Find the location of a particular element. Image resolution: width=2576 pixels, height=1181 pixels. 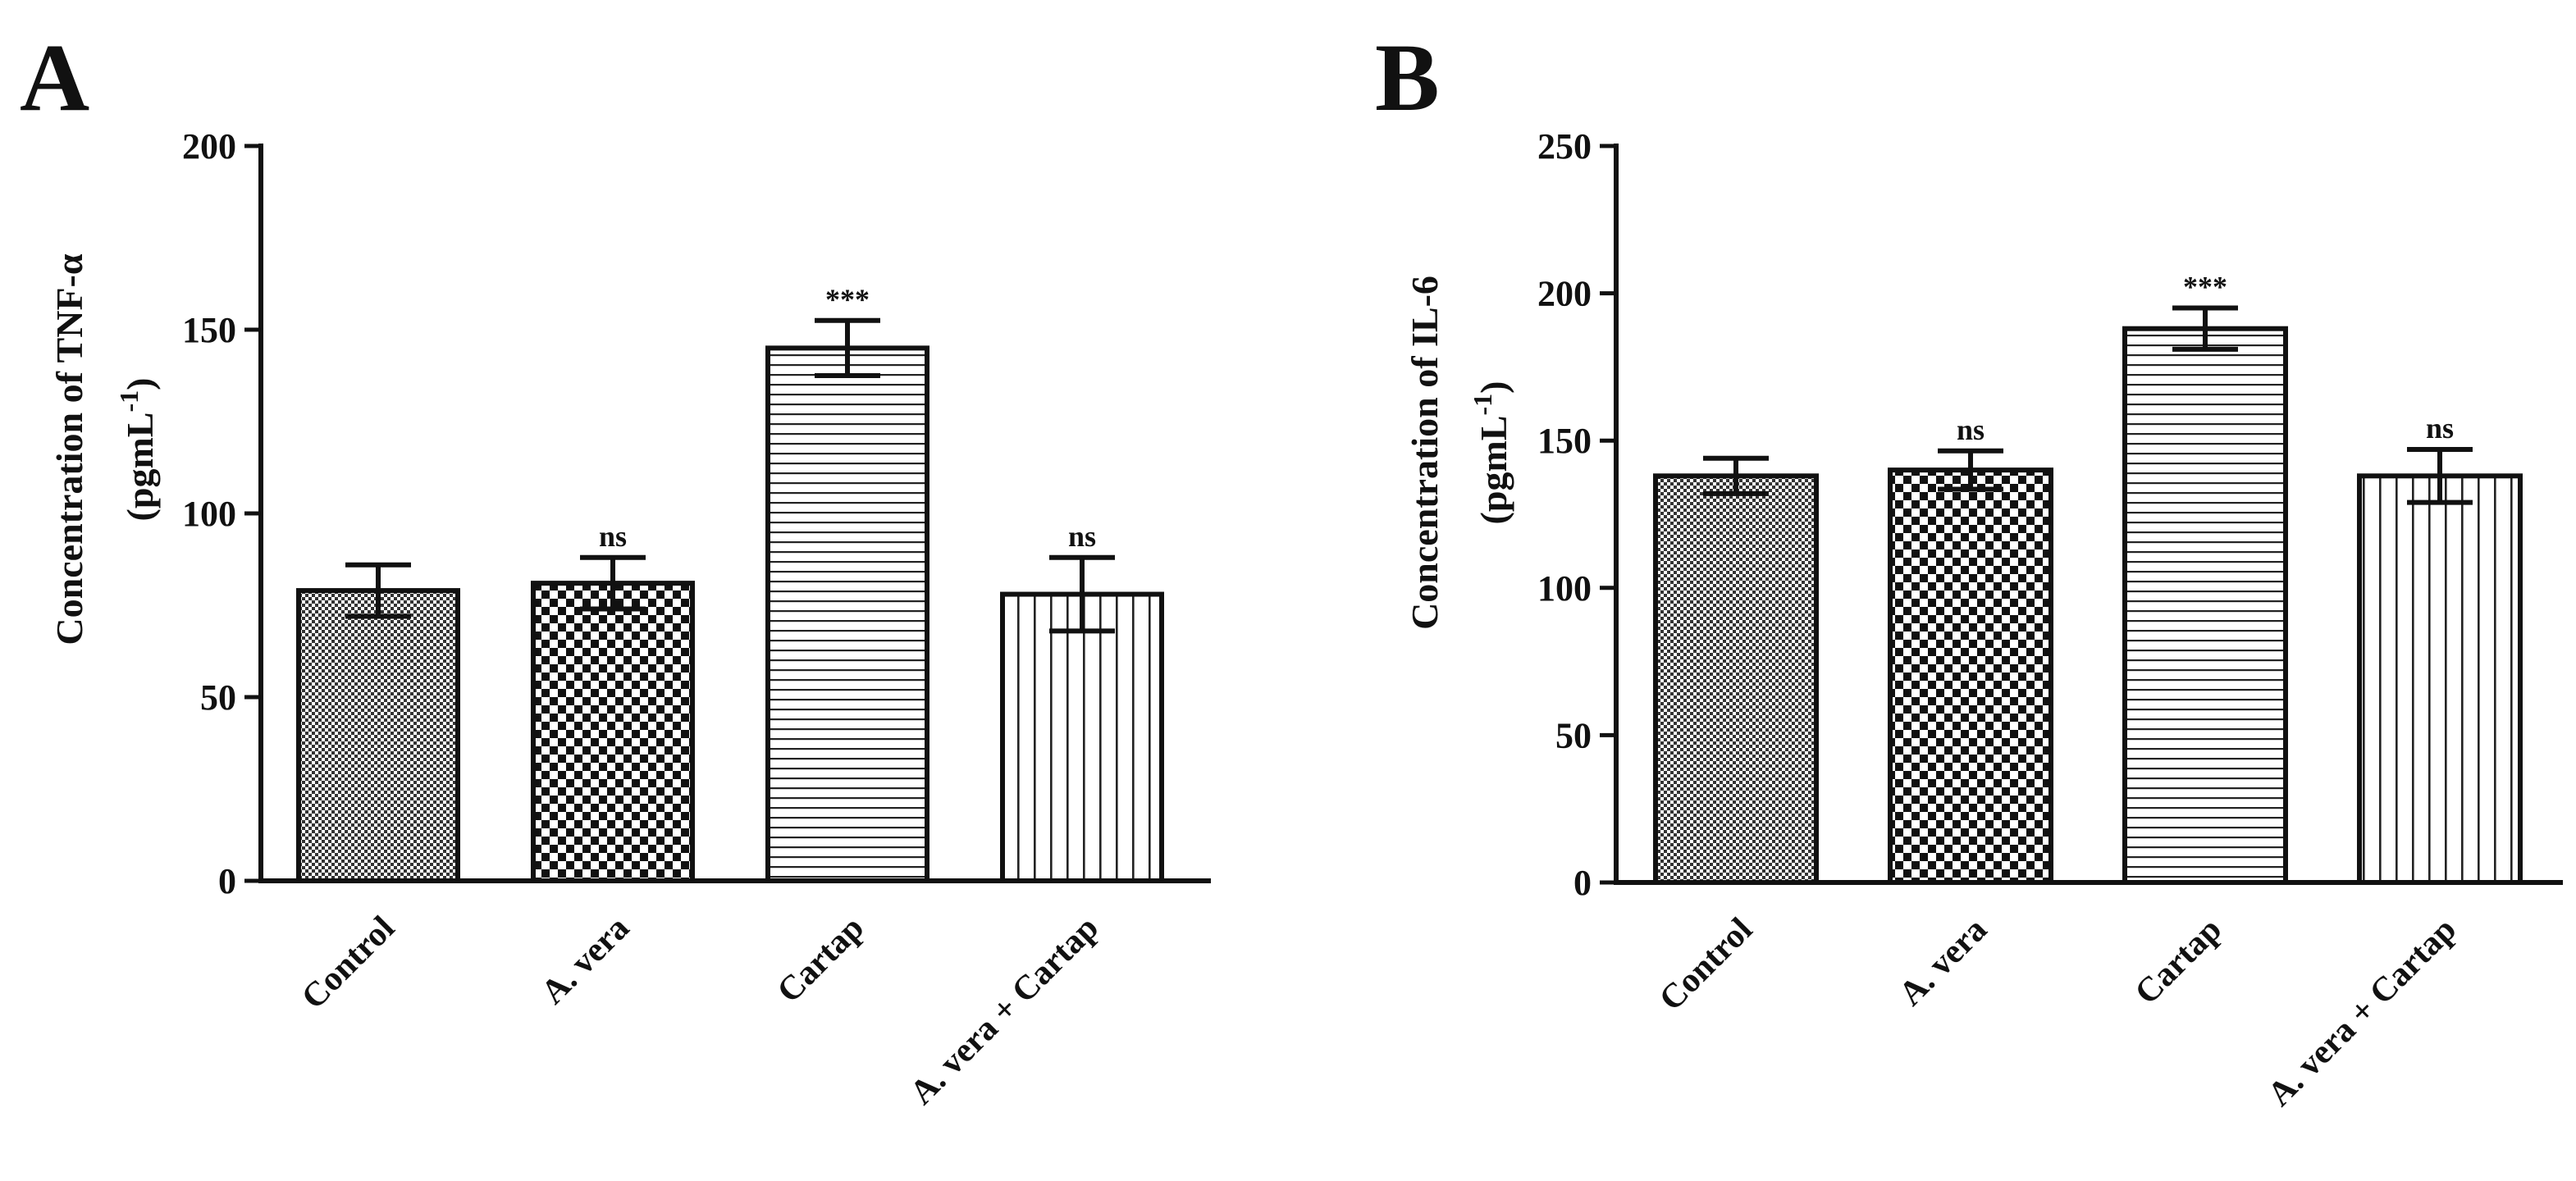

y-tick-label-a-2: 100 is located at coordinates (209, 514).